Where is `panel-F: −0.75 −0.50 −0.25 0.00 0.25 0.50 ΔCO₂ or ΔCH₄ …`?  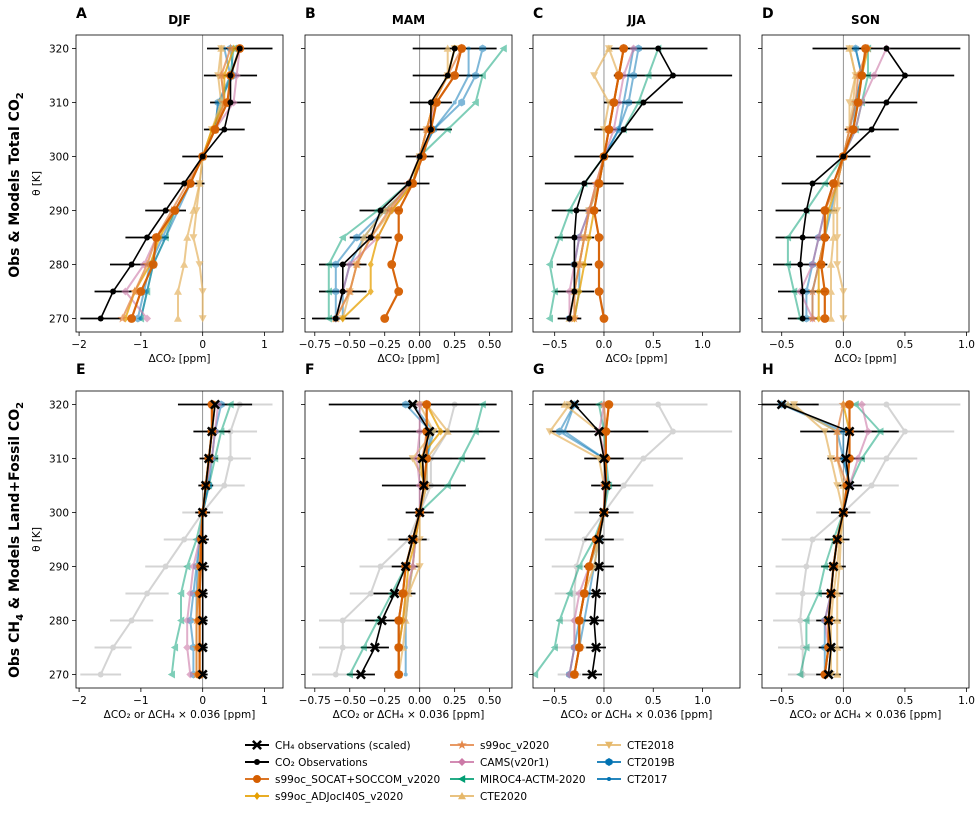 panel-F: −0.75 −0.50 −0.25 0.00 0.25 0.50 ΔCO₂ or ΔCH₄ … is located at coordinates (406, 541).